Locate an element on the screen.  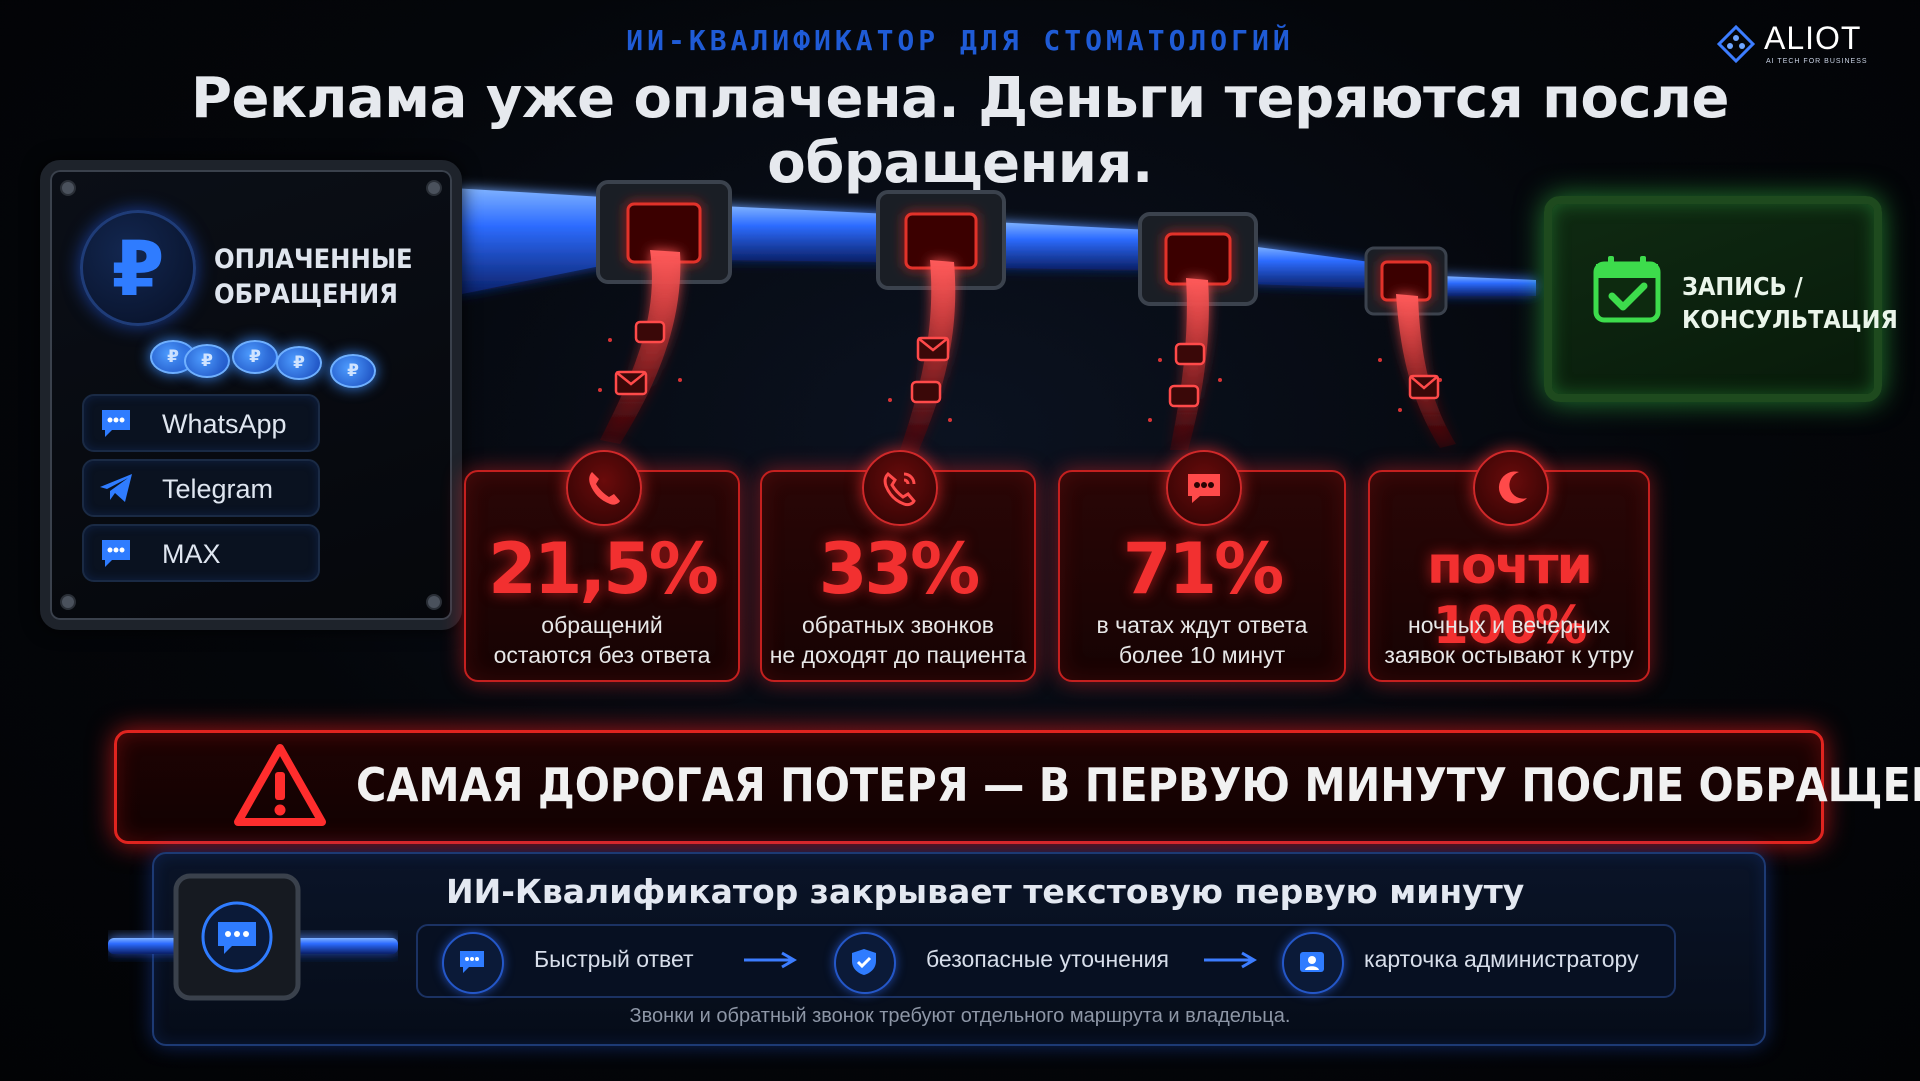
step-label: безопасные уточнения is located at coordinates (1047, 959).